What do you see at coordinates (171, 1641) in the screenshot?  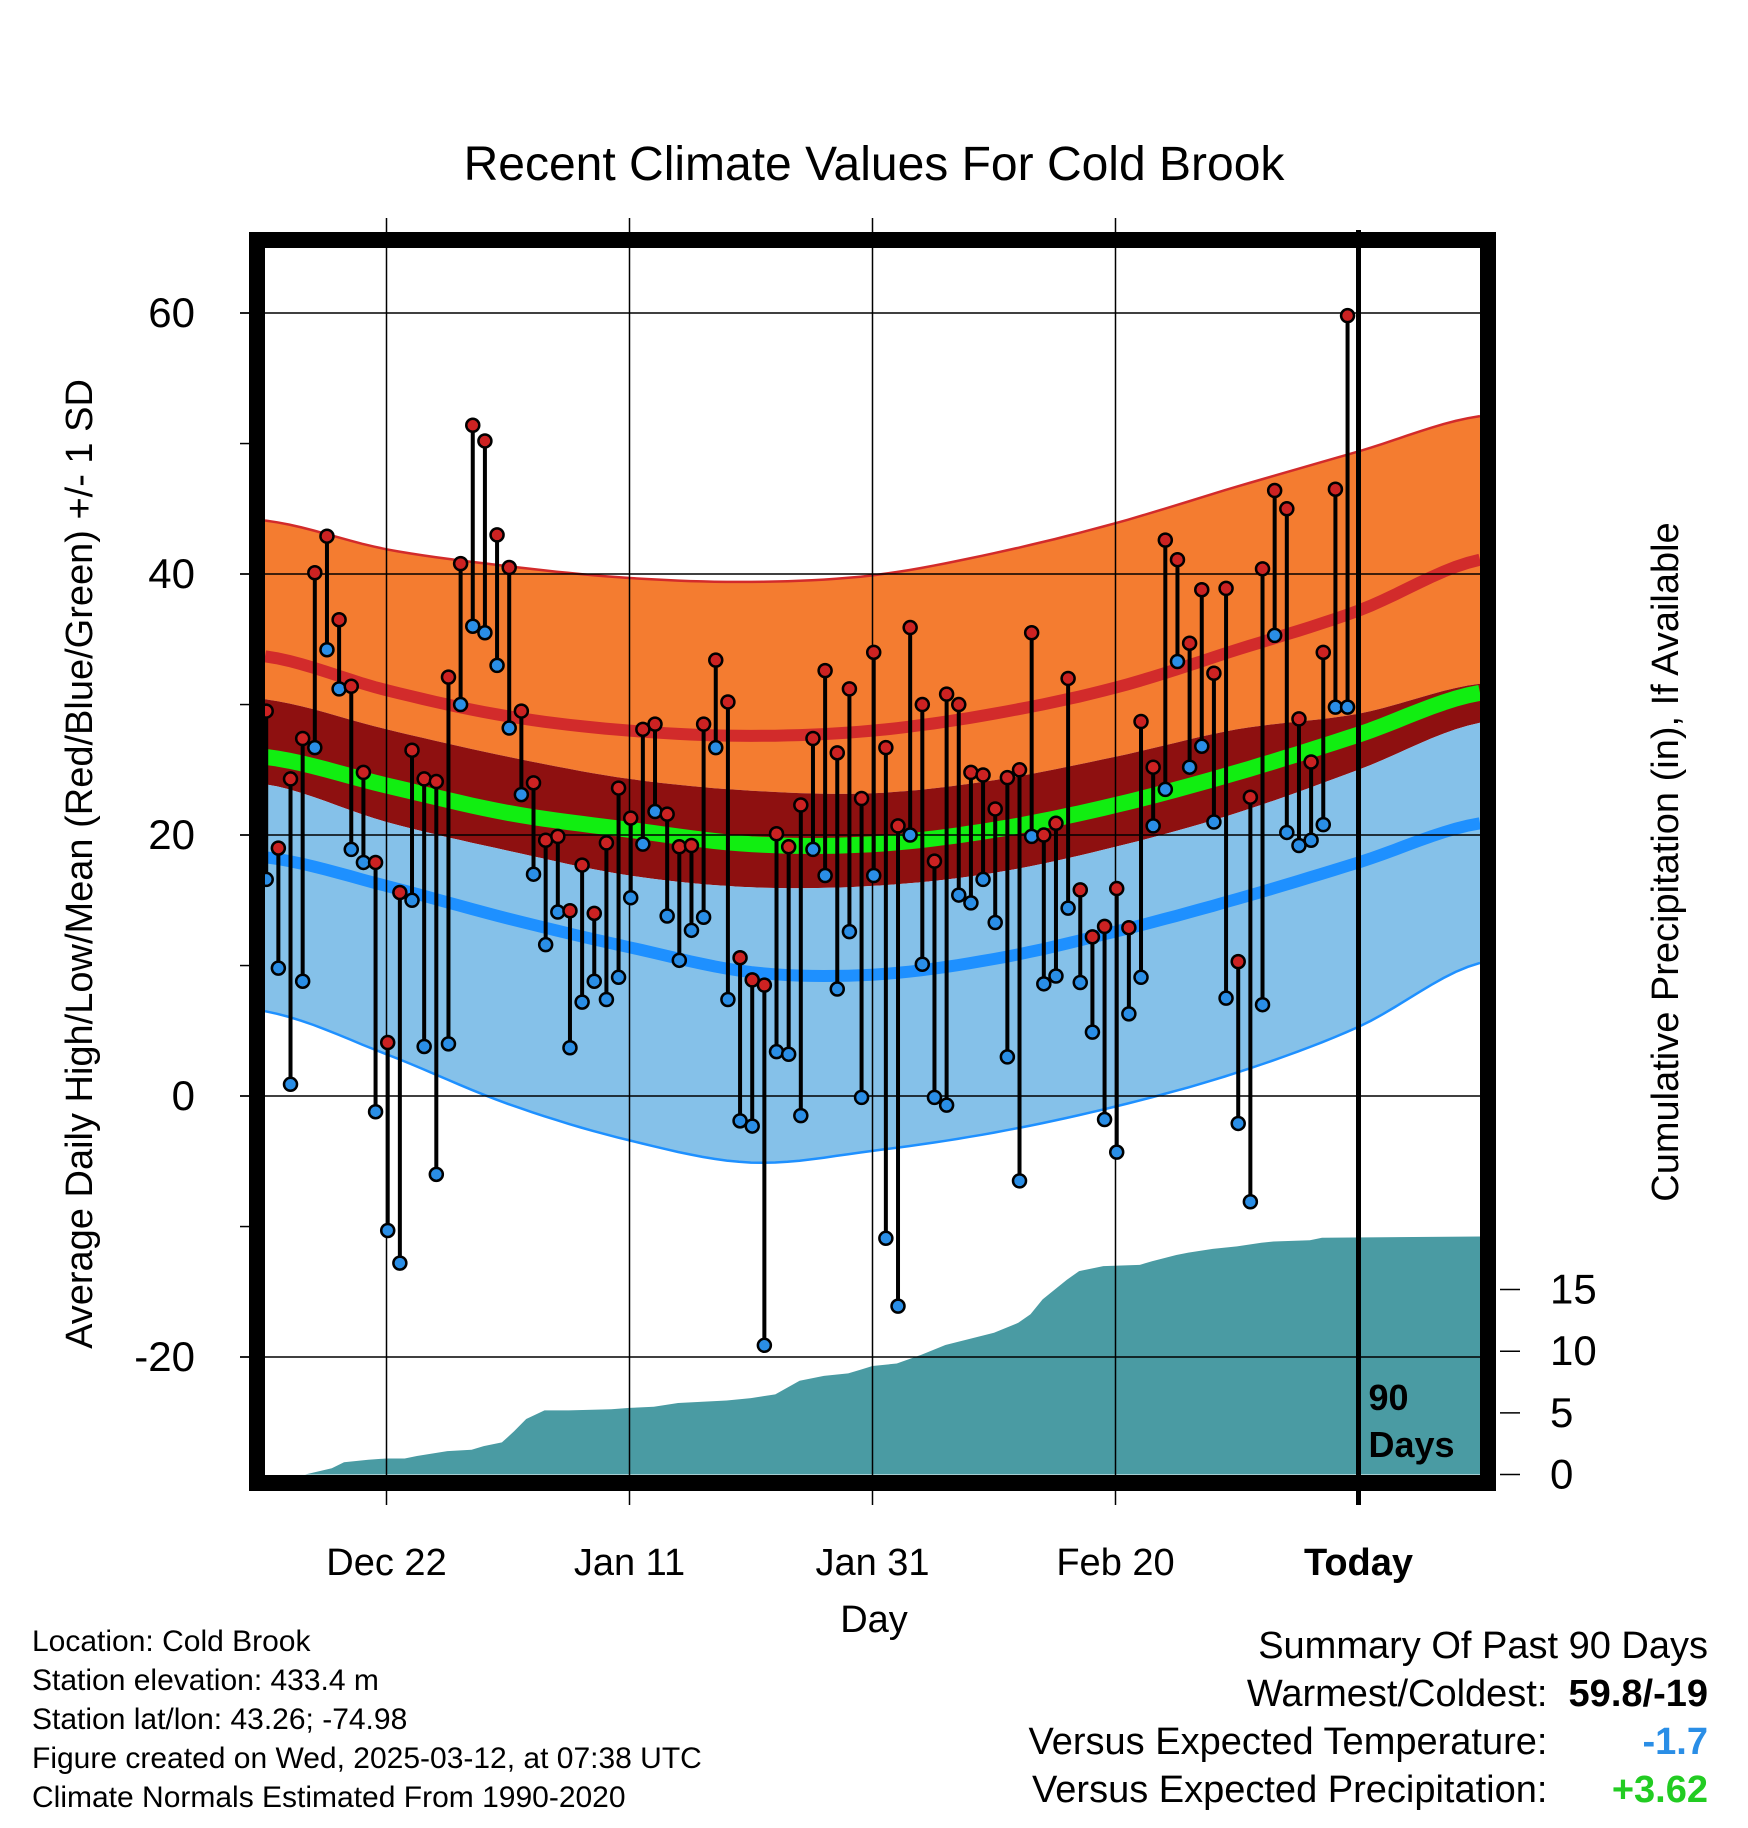 I see `location-text: Location: Cold Brook` at bounding box center [171, 1641].